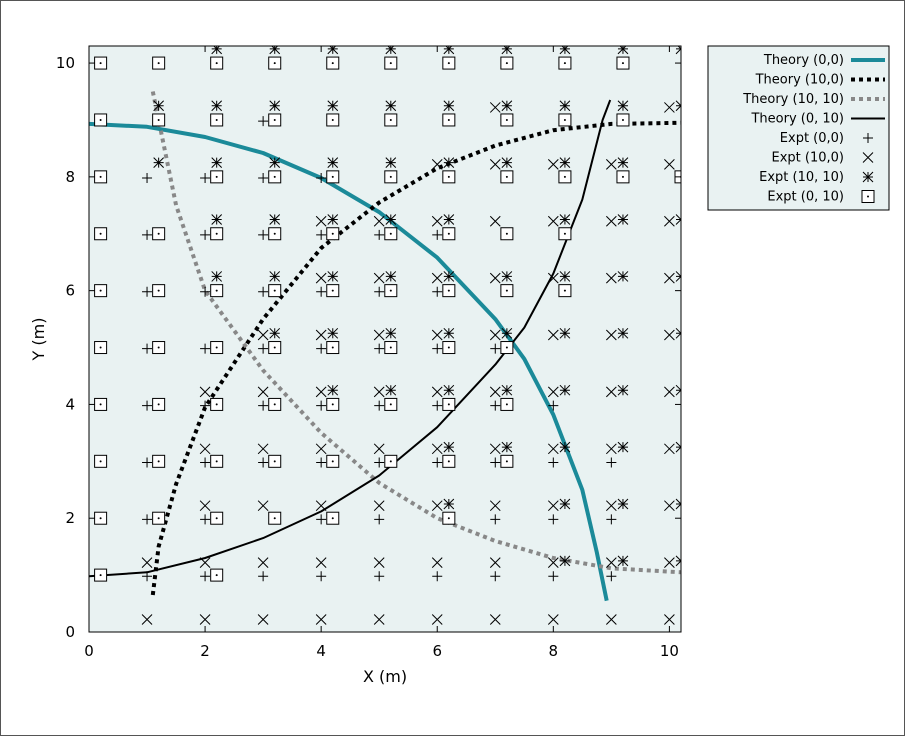 The width and height of the screenshot is (905, 736). Describe the element at coordinates (70, 632) in the screenshot. I see `y-tick-label-0: 0` at that location.